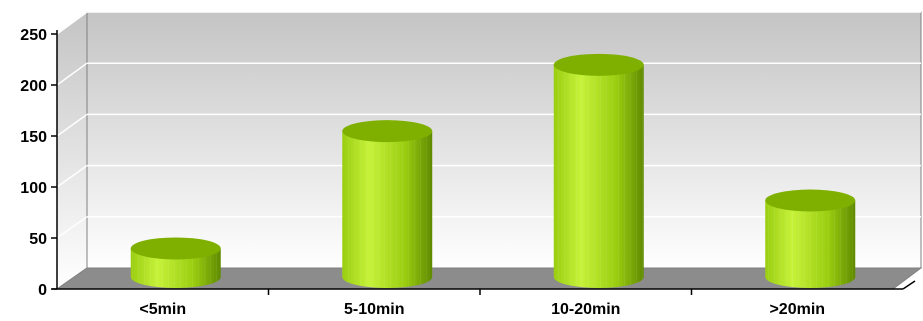 Image resolution: width=923 pixels, height=321 pixels. What do you see at coordinates (374, 309) in the screenshot?
I see `x-tick-label: 5-10min` at bounding box center [374, 309].